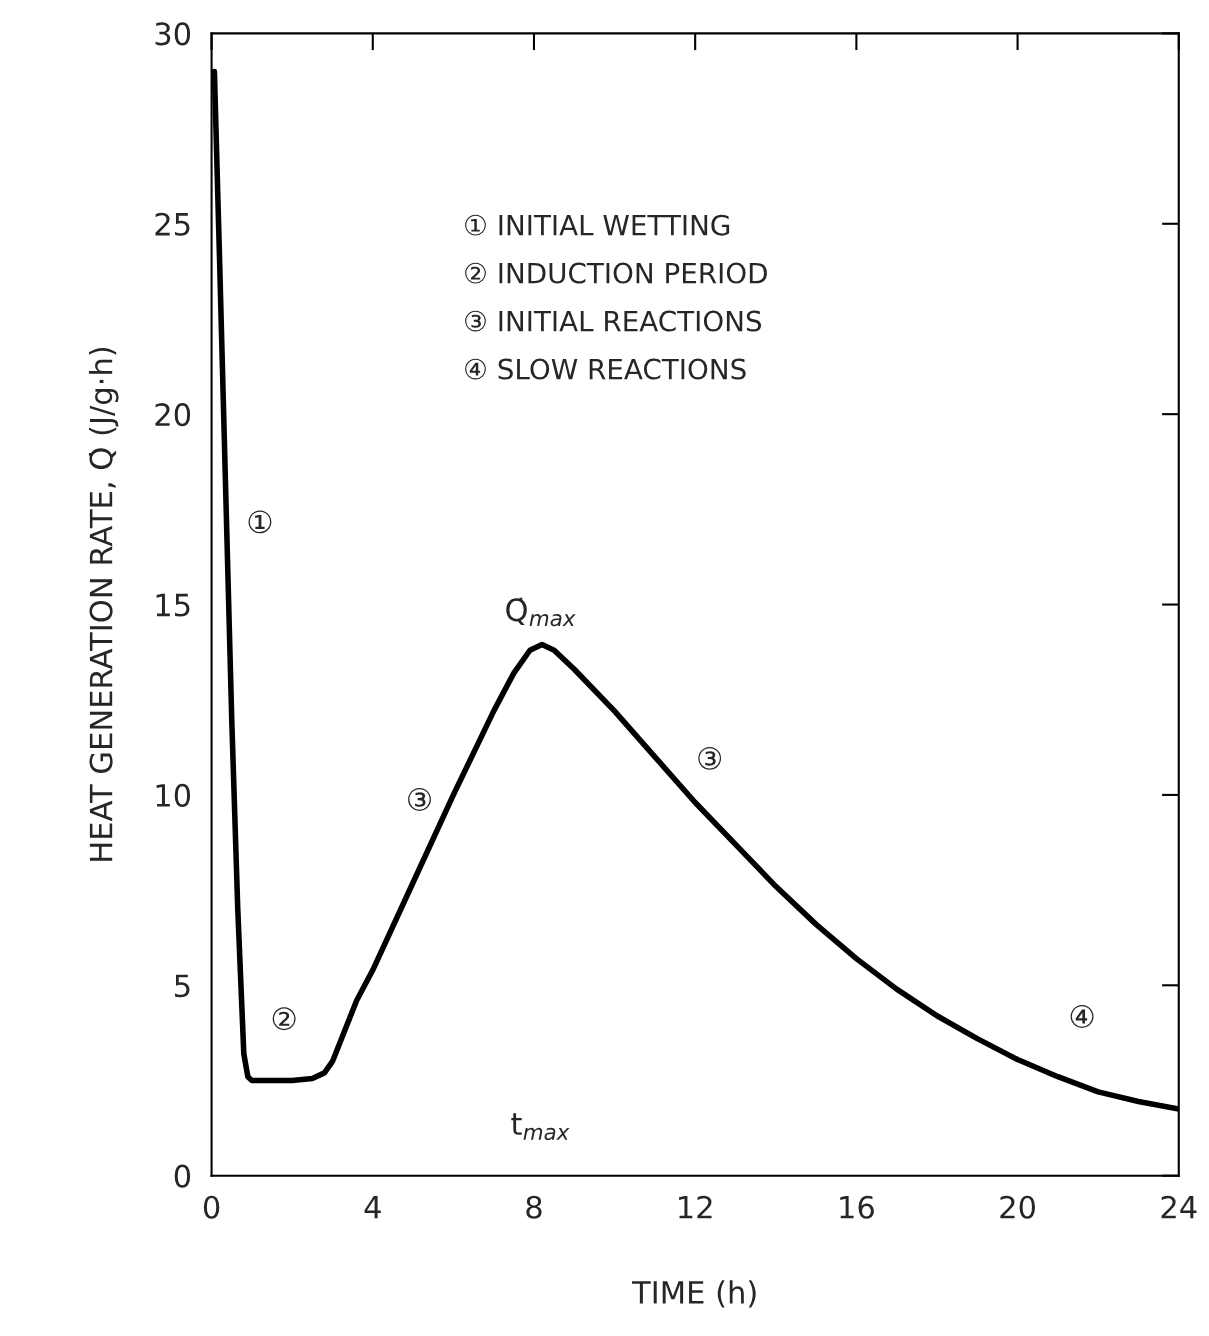 This screenshot has height=1336, width=1209. I want to click on y-tick-label: 25, so click(172, 224).